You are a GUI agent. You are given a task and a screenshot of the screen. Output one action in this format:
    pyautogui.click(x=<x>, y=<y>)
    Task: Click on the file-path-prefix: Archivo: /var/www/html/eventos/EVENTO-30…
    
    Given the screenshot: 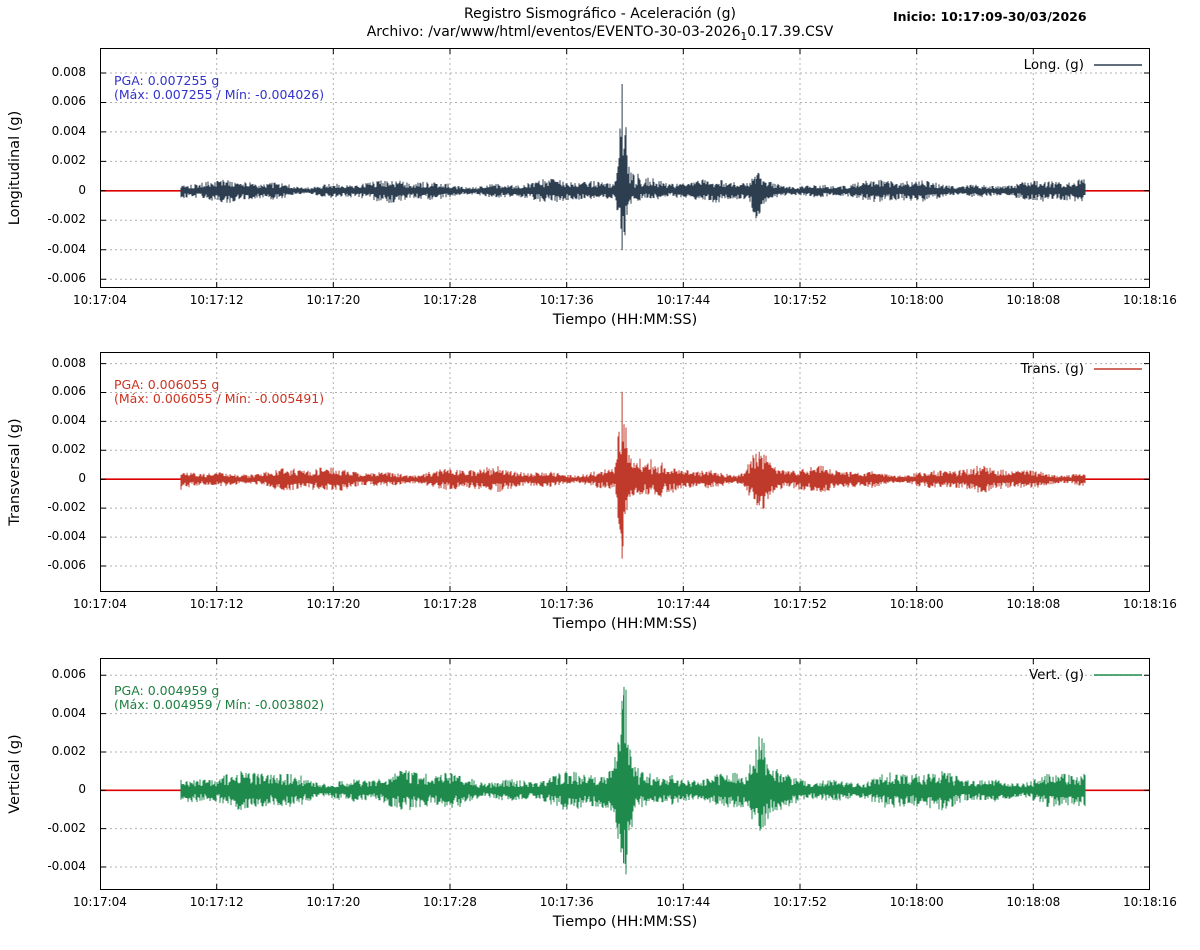 What is the action you would take?
    pyautogui.click(x=553, y=32)
    